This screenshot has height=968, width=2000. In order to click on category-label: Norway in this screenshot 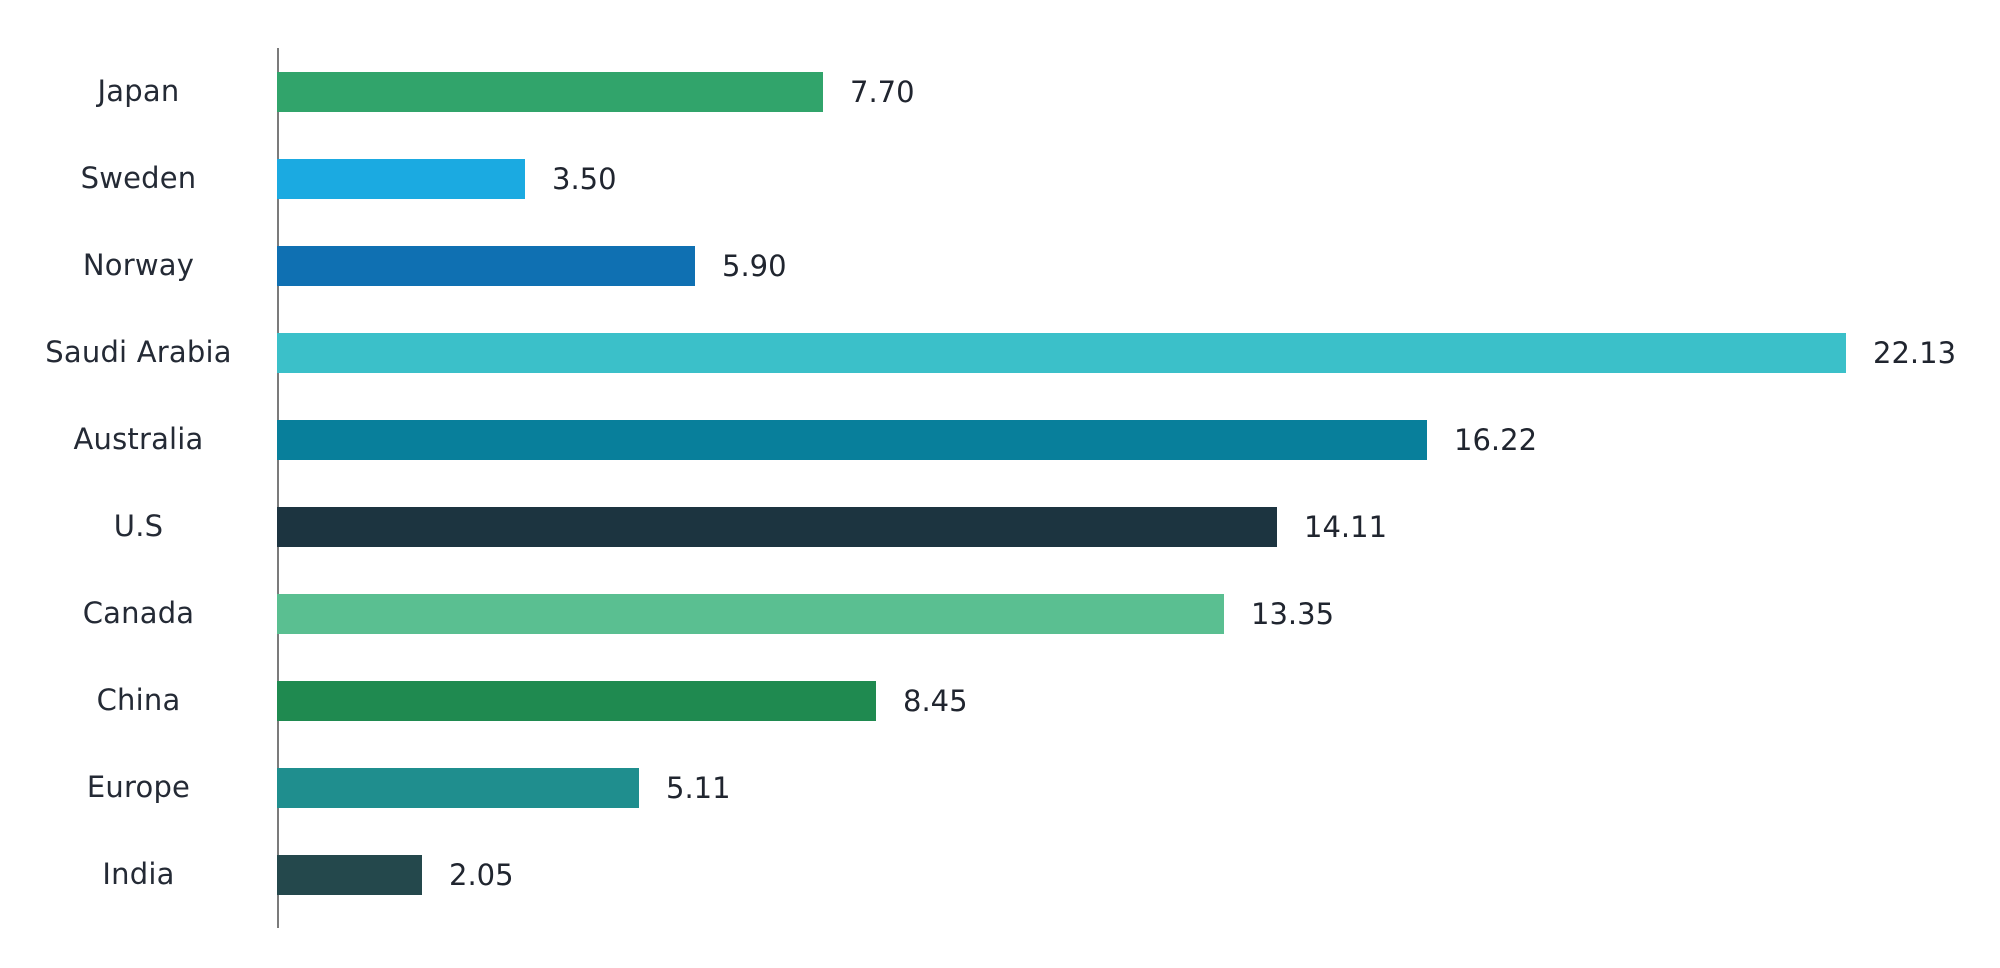, I will do `click(138, 265)`.